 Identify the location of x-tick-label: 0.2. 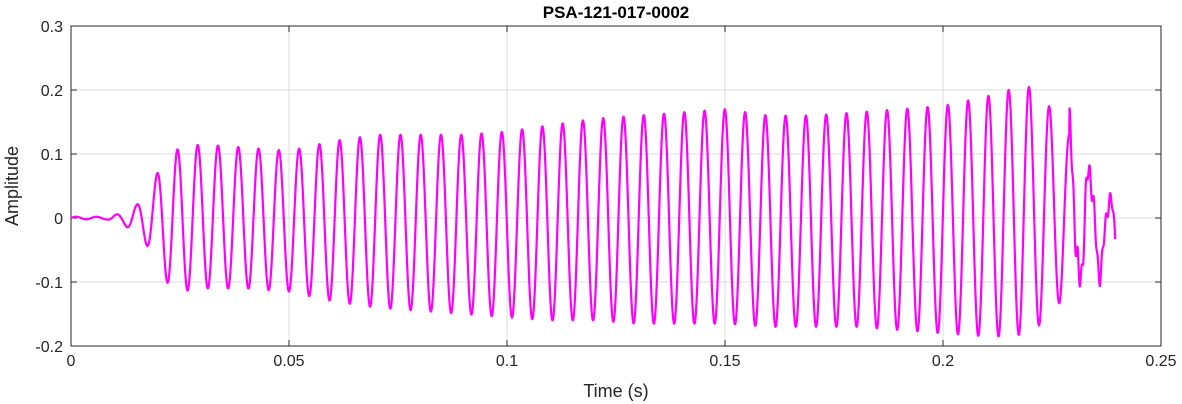
(943, 361).